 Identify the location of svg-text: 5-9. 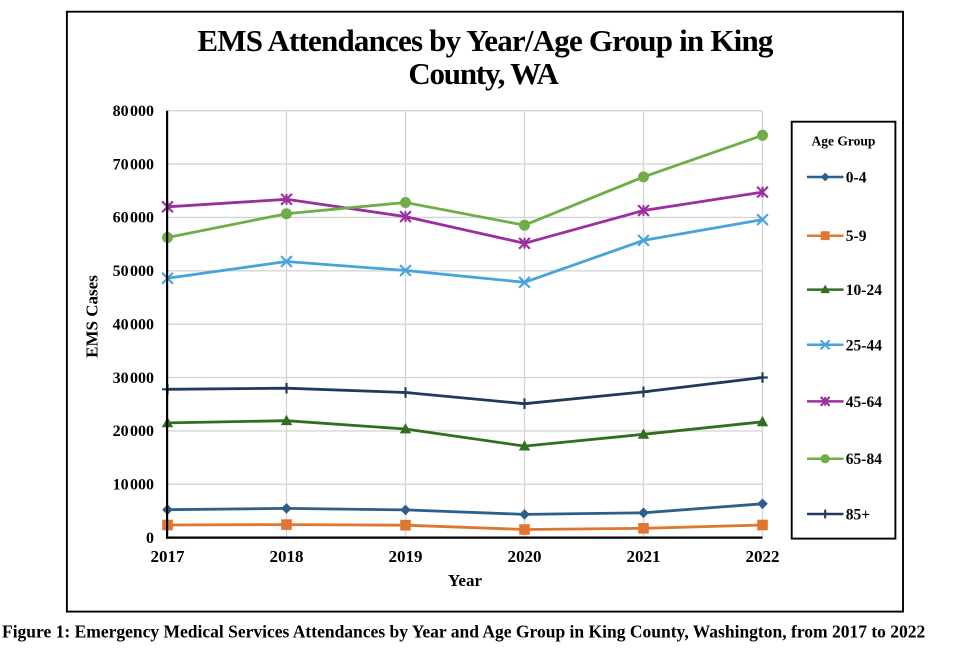
(856, 236).